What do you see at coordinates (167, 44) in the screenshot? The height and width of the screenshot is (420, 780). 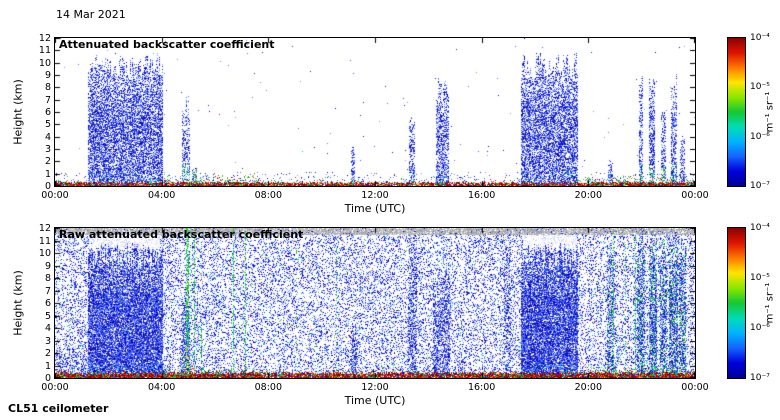 I see `plot-title-attenuated: Attenuated backscatter coefficient` at bounding box center [167, 44].